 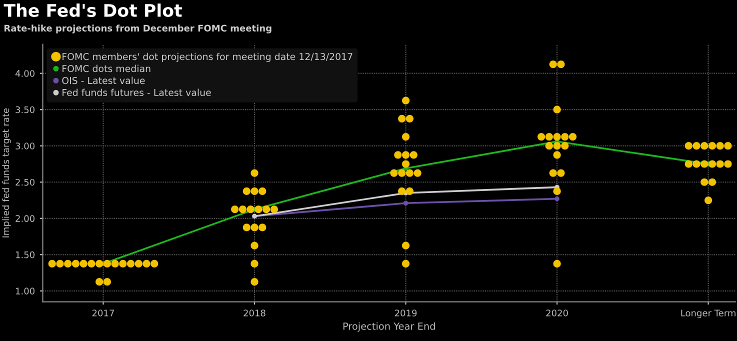 What do you see at coordinates (25, 182) in the screenshot?
I see `y-tick-label: 2.50` at bounding box center [25, 182].